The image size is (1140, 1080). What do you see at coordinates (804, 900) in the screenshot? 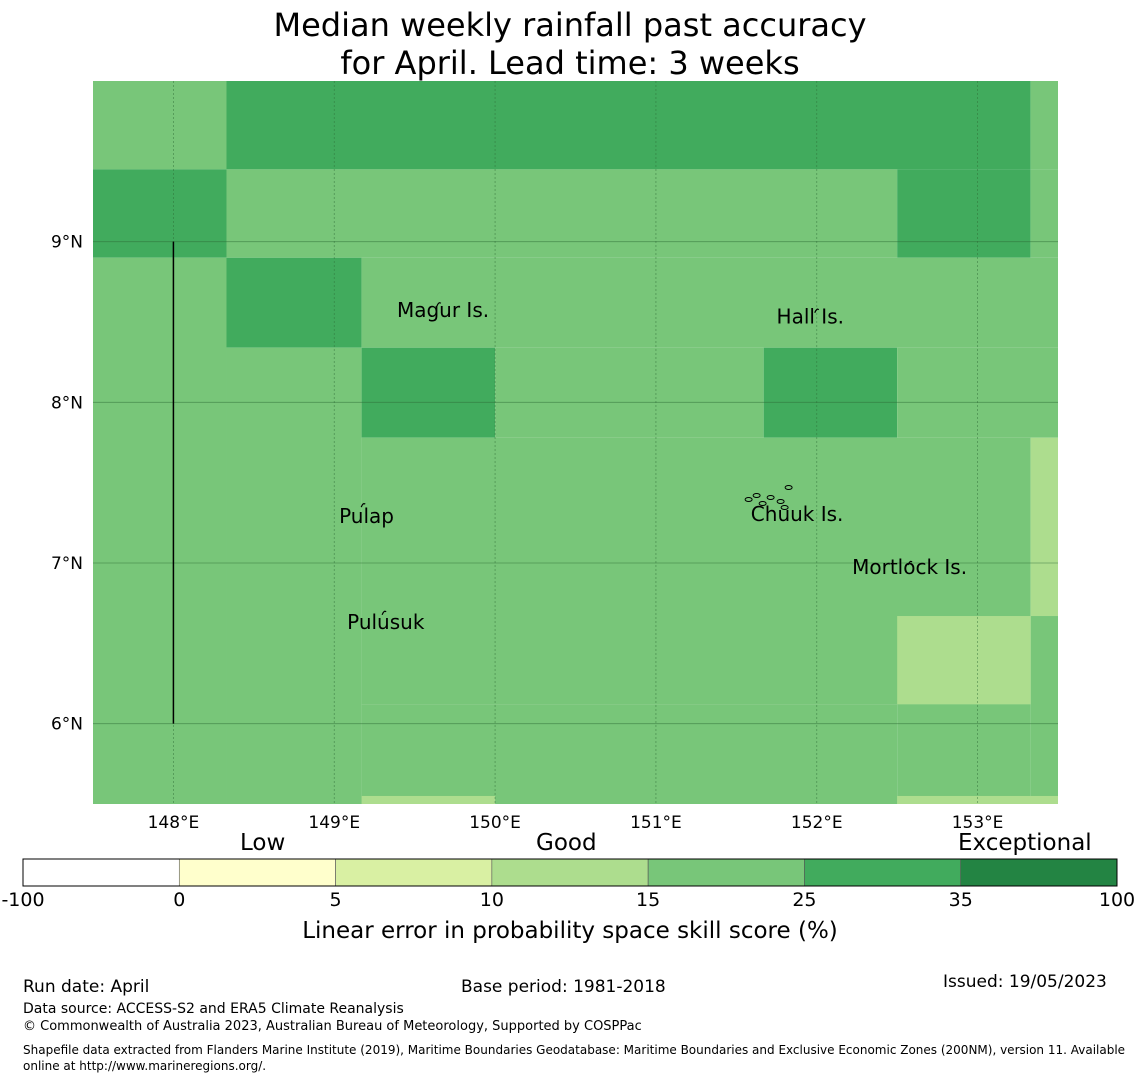
I see `colorbar-tick-label: 25` at bounding box center [804, 900].